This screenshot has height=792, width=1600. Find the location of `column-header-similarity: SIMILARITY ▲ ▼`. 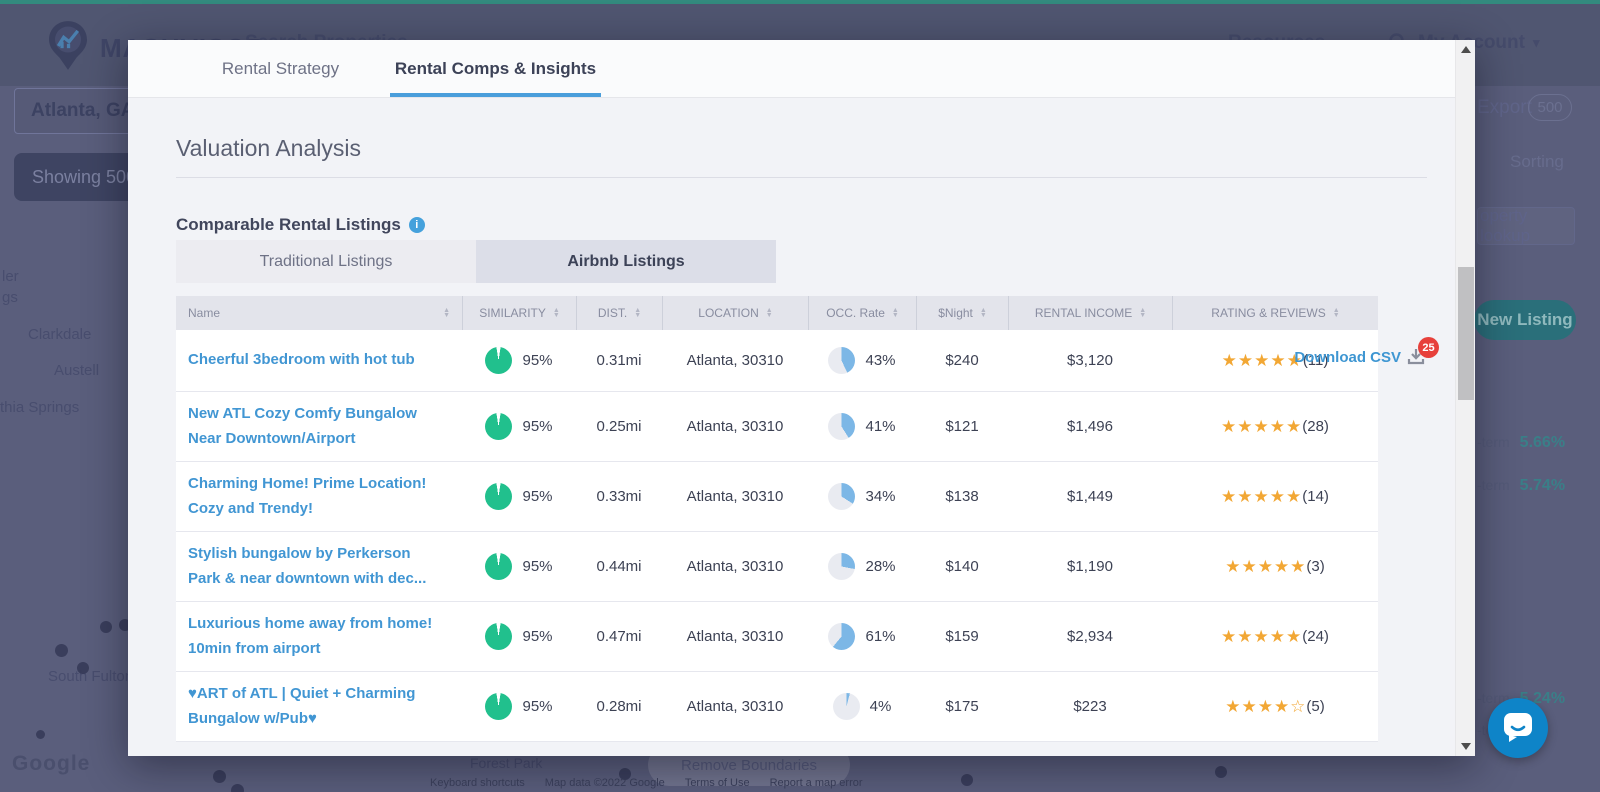

column-header-similarity: SIMILARITY ▲ ▼ is located at coordinates (519, 313).